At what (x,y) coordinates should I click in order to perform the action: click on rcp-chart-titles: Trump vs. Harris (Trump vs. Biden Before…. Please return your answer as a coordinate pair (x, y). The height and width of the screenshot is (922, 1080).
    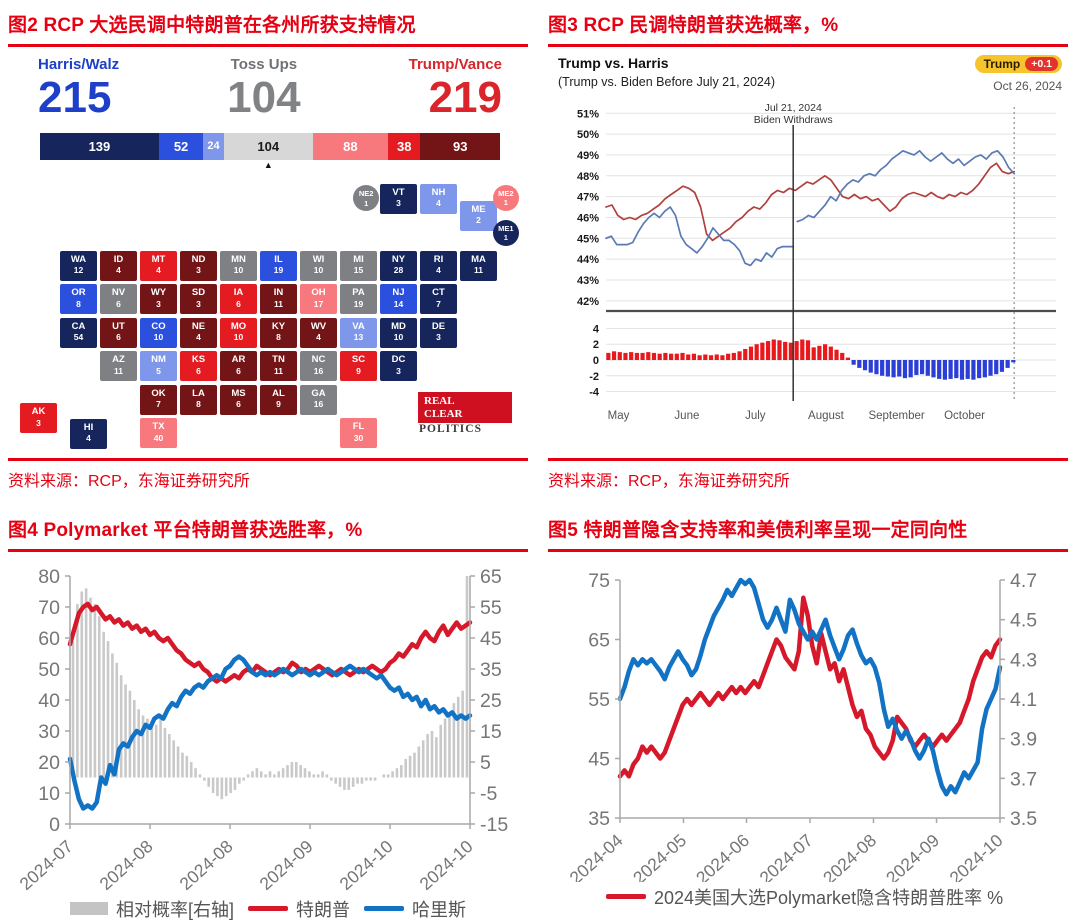
    Looking at the image, I should click on (666, 74).